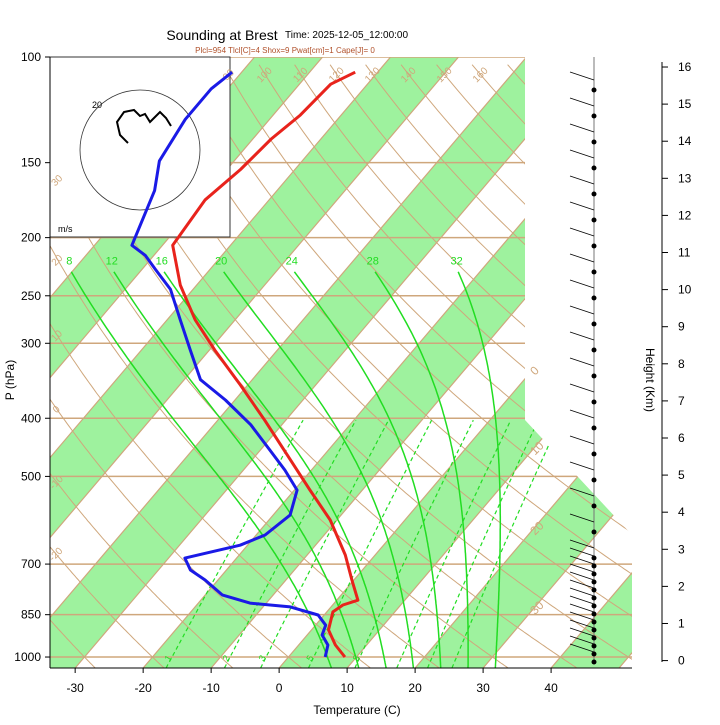 Image resolution: width=720 pixels, height=725 pixels. Describe the element at coordinates (681, 512) in the screenshot. I see `y2-tick-label: 4` at that location.